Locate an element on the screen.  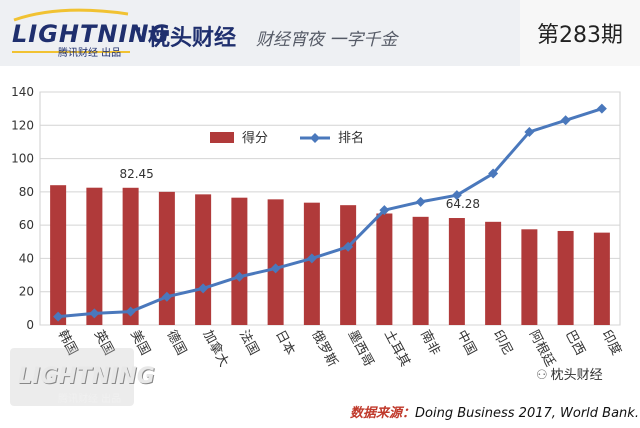
lightning-logo is located at coordinates (71, 30).